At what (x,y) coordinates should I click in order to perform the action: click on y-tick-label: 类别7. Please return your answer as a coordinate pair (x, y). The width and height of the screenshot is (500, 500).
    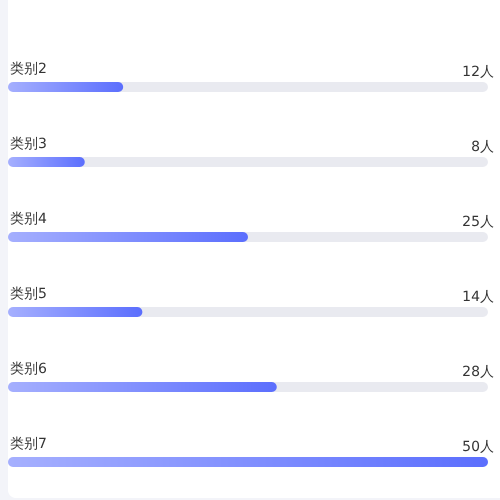
    Looking at the image, I should click on (28, 444).